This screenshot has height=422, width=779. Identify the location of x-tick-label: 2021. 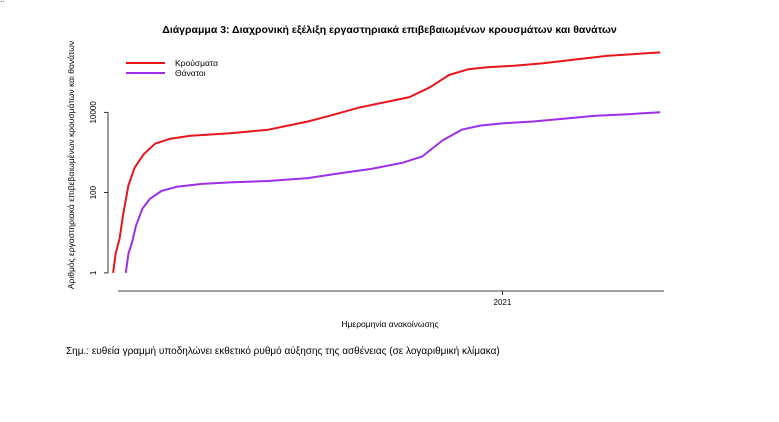
(503, 302).